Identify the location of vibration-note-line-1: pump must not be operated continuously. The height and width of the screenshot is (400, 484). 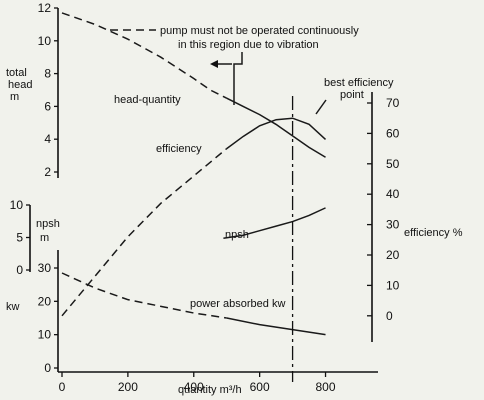
(259, 31).